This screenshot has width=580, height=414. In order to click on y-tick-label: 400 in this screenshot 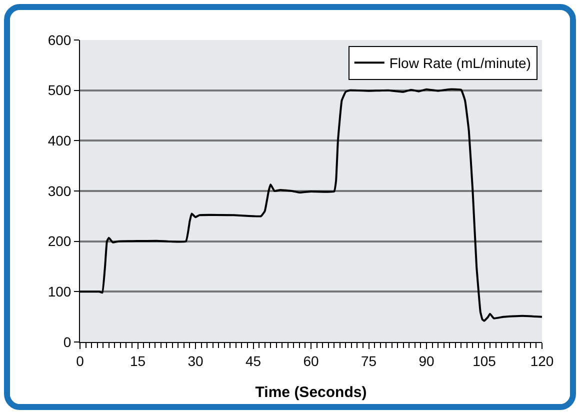, I will do `click(60, 140)`.